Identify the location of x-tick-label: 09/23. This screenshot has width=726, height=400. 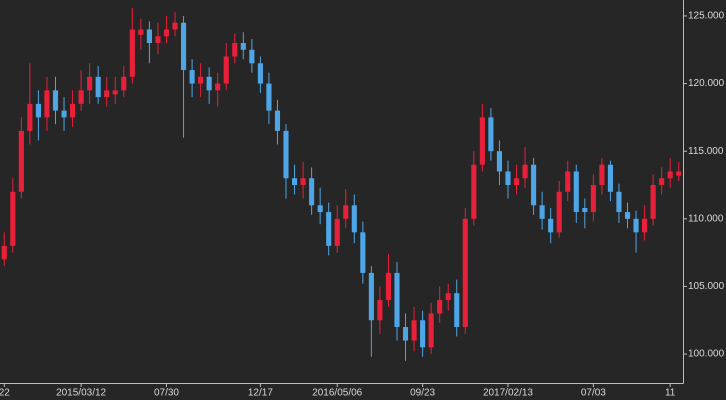
(422, 393).